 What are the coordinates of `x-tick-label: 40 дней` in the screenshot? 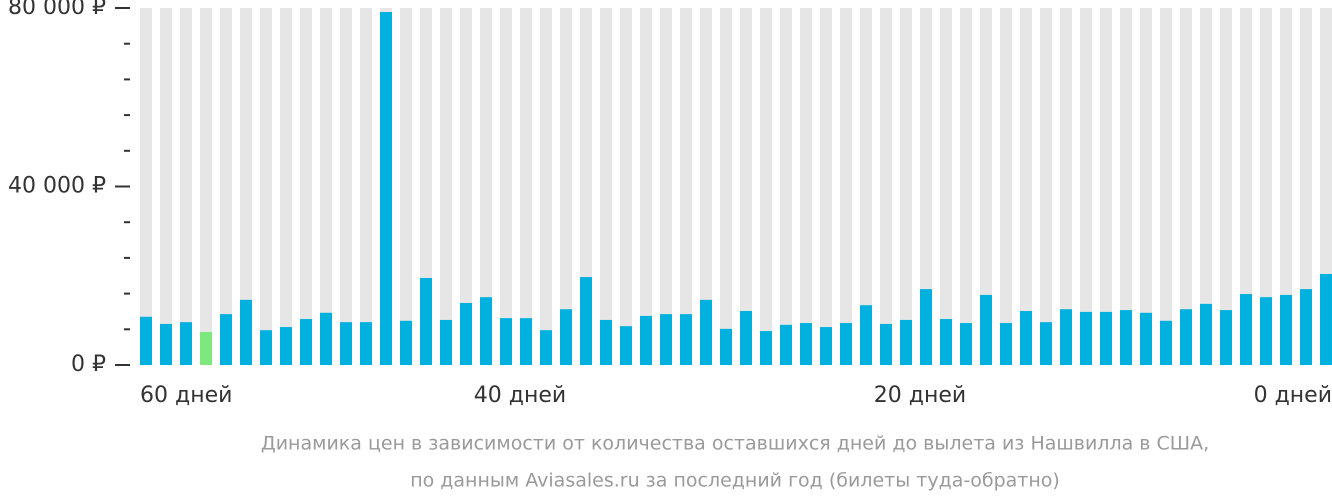 It's located at (520, 395).